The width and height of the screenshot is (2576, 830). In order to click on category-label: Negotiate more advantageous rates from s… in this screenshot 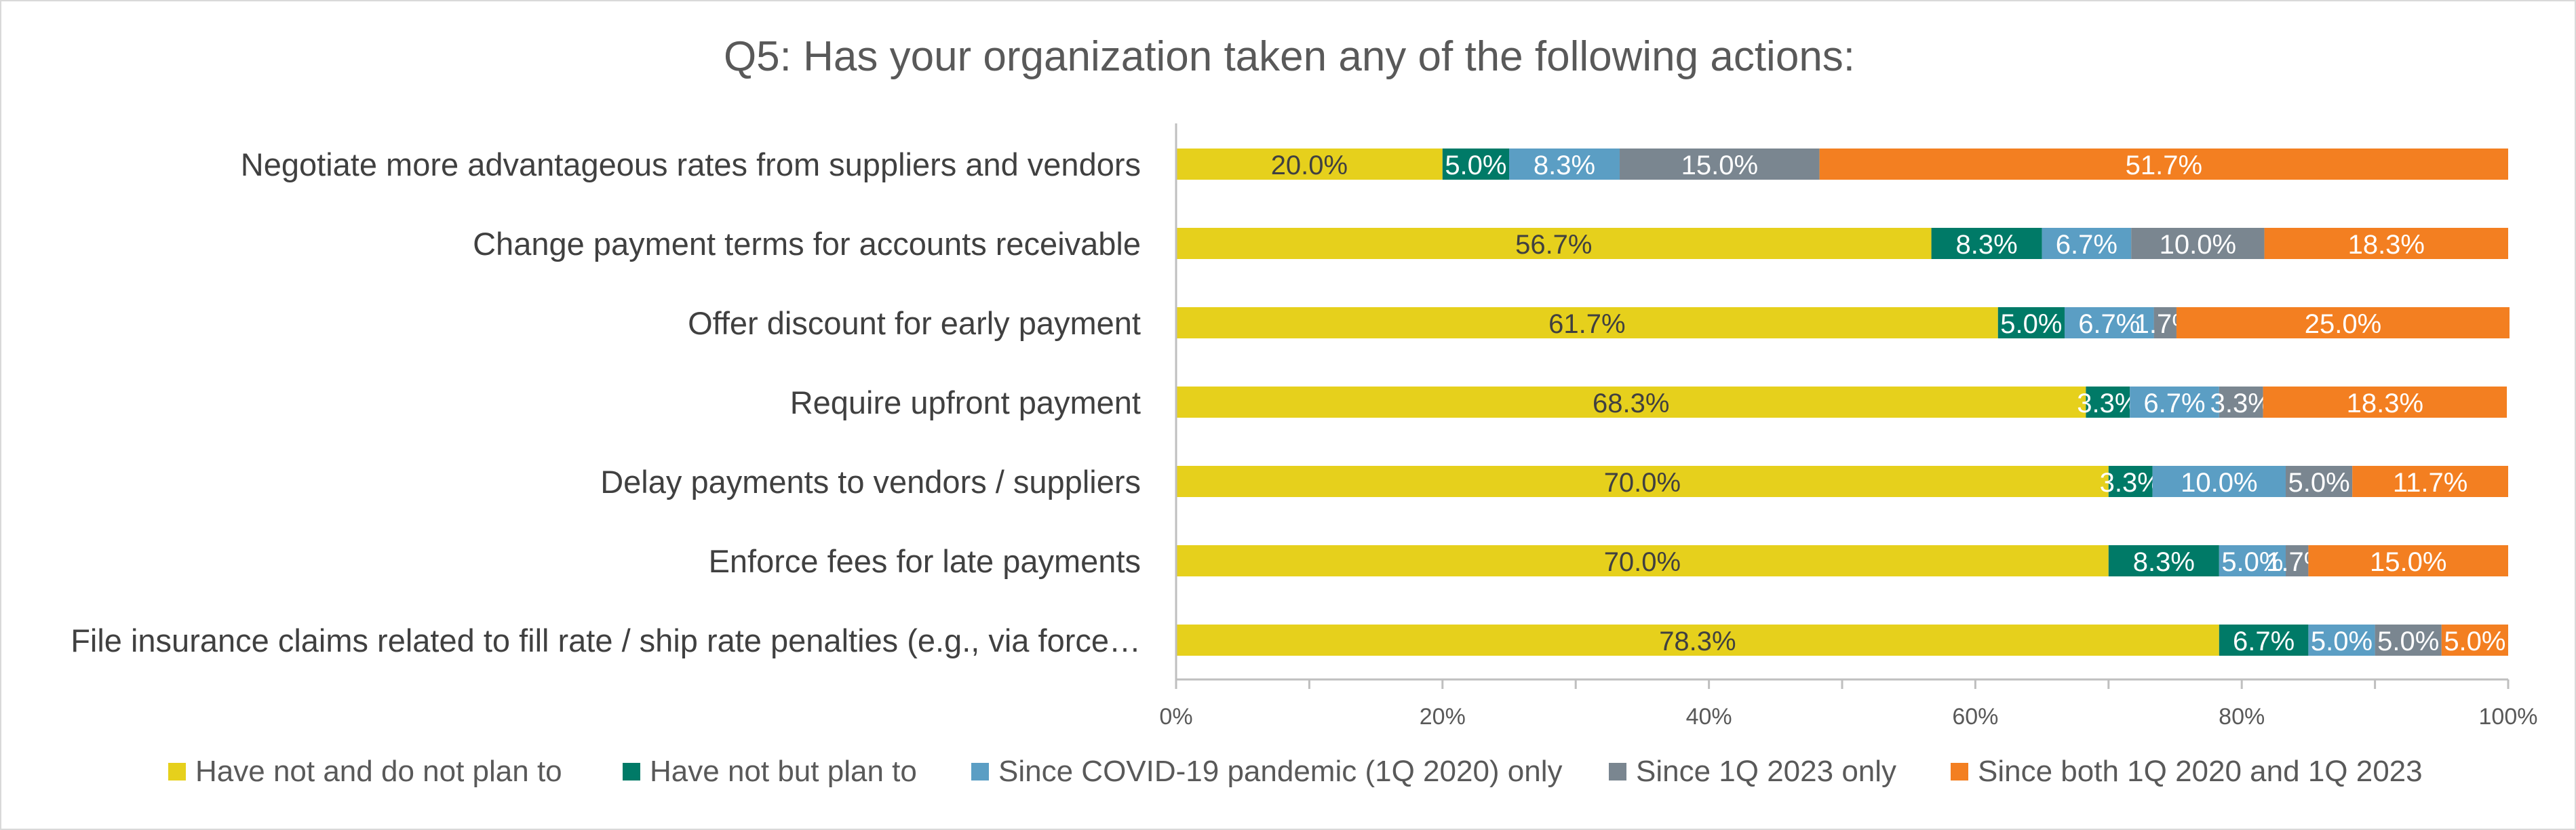, I will do `click(691, 164)`.